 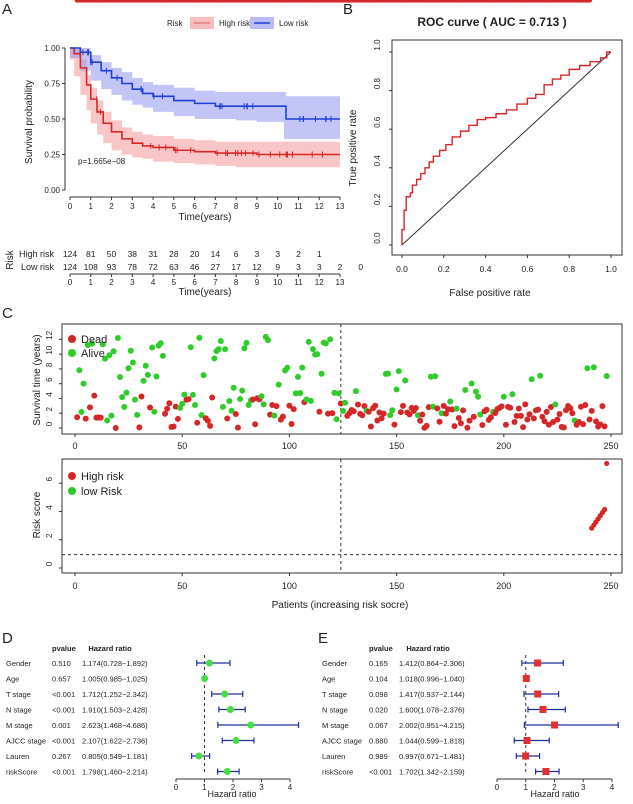 What do you see at coordinates (63, 710) in the screenshot?
I see `forest-row-pvalue: <0.001` at bounding box center [63, 710].